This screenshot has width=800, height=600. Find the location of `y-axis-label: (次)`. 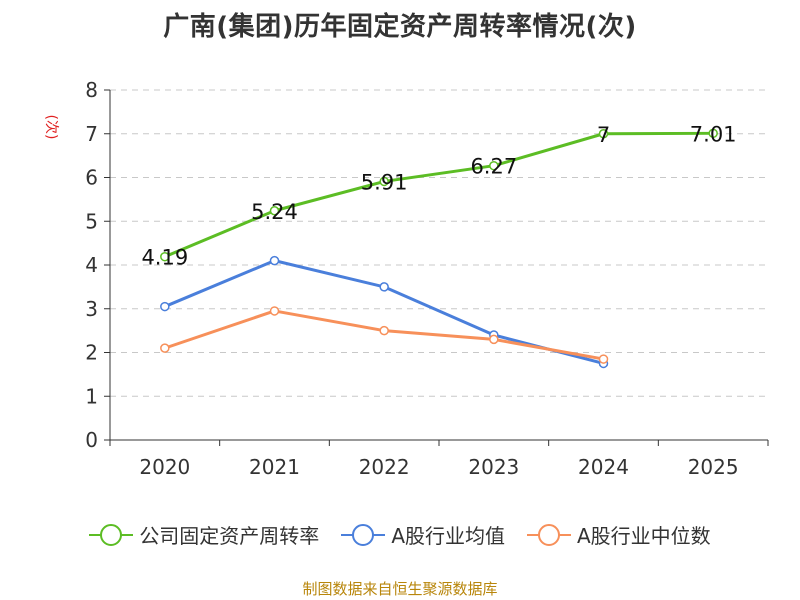

y-axis-label: (次) is located at coordinates (51, 127).